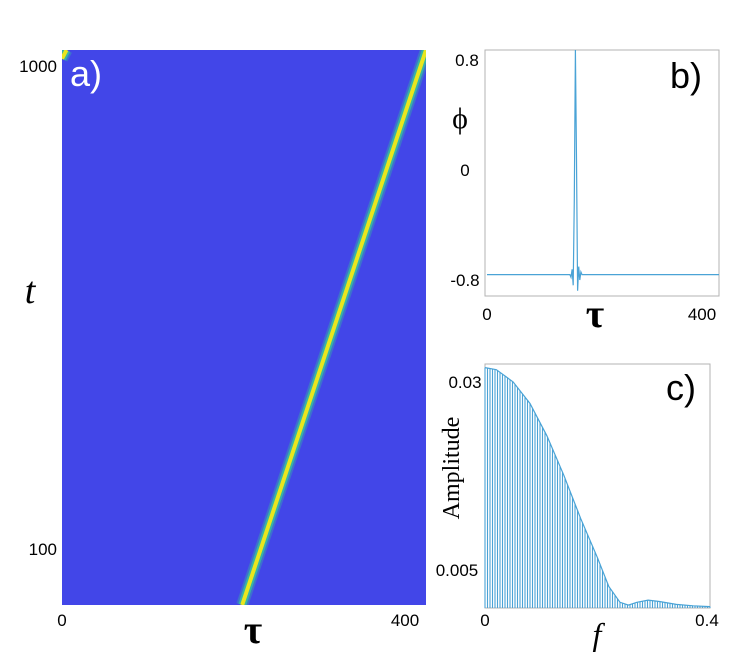 This screenshot has width=747, height=658. I want to click on x-axis-label-a: τ, so click(253, 629).